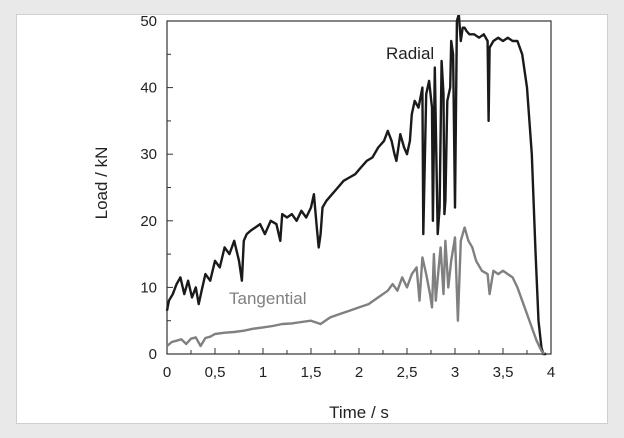 This screenshot has height=438, width=624. What do you see at coordinates (503, 372) in the screenshot?
I see `x-tick-label: 3,5` at bounding box center [503, 372].